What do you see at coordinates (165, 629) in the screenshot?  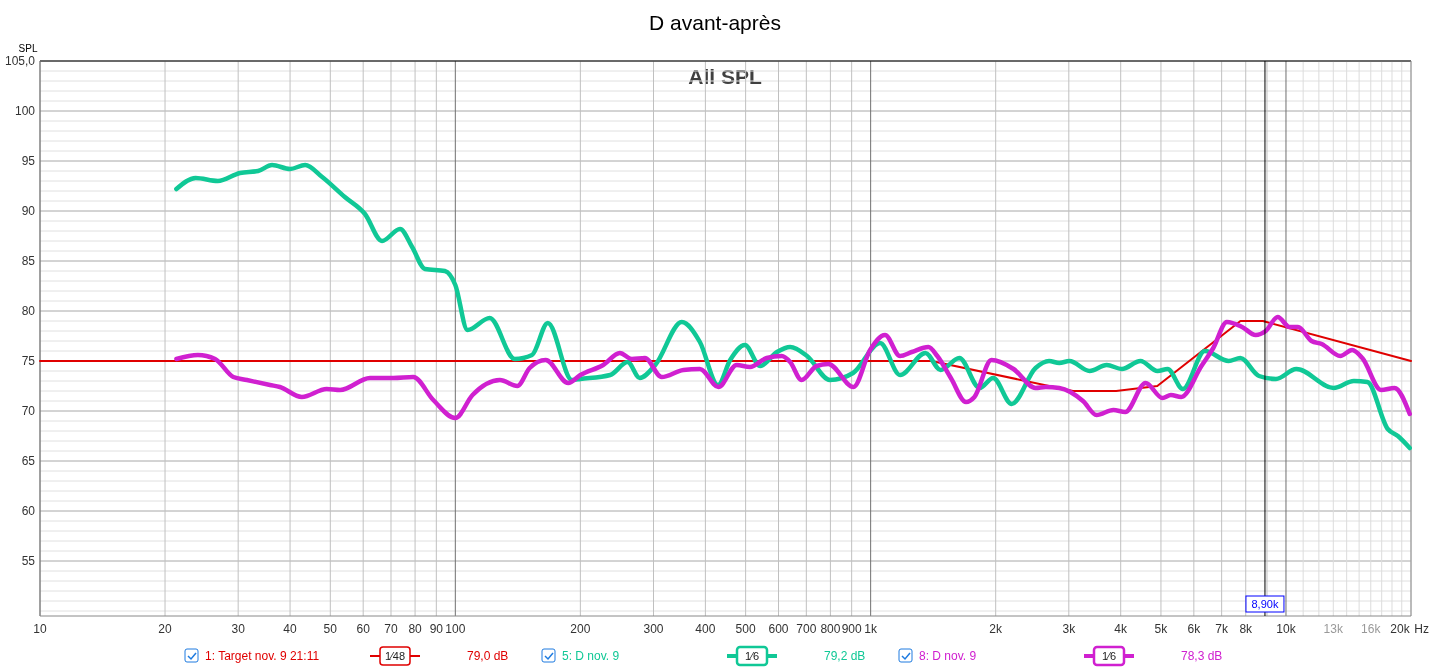 I see `x-tick-label: 20` at bounding box center [165, 629].